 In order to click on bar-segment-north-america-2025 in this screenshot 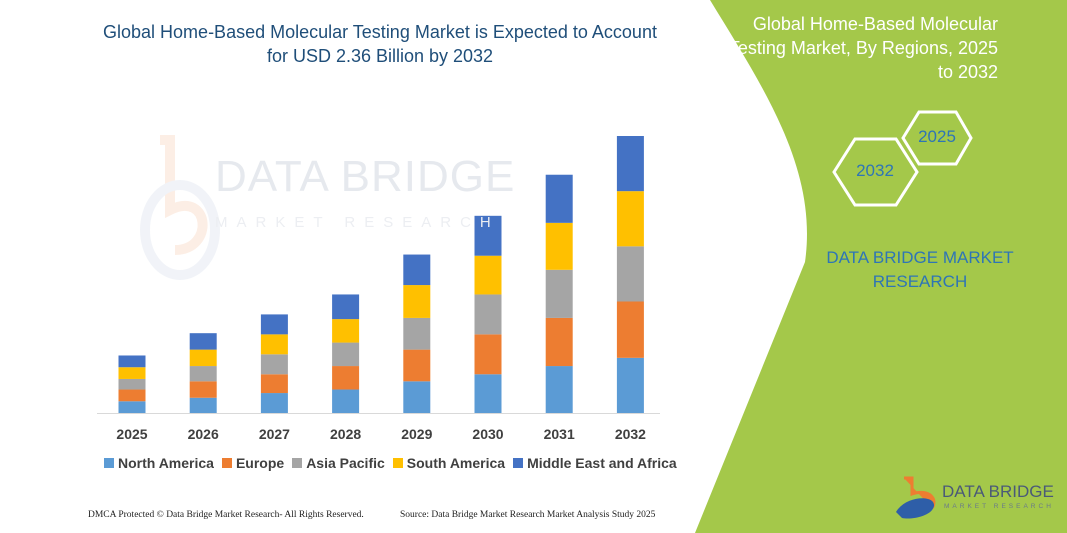, I will do `click(132, 407)`.